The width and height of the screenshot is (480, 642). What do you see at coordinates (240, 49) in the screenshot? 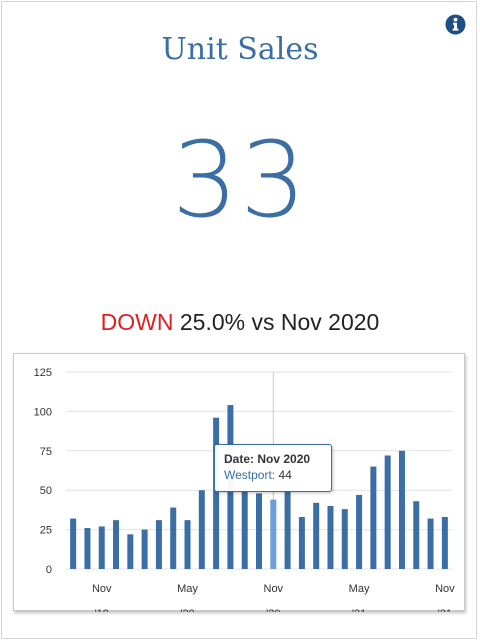
I see `card-title: Unit Sales` at bounding box center [240, 49].